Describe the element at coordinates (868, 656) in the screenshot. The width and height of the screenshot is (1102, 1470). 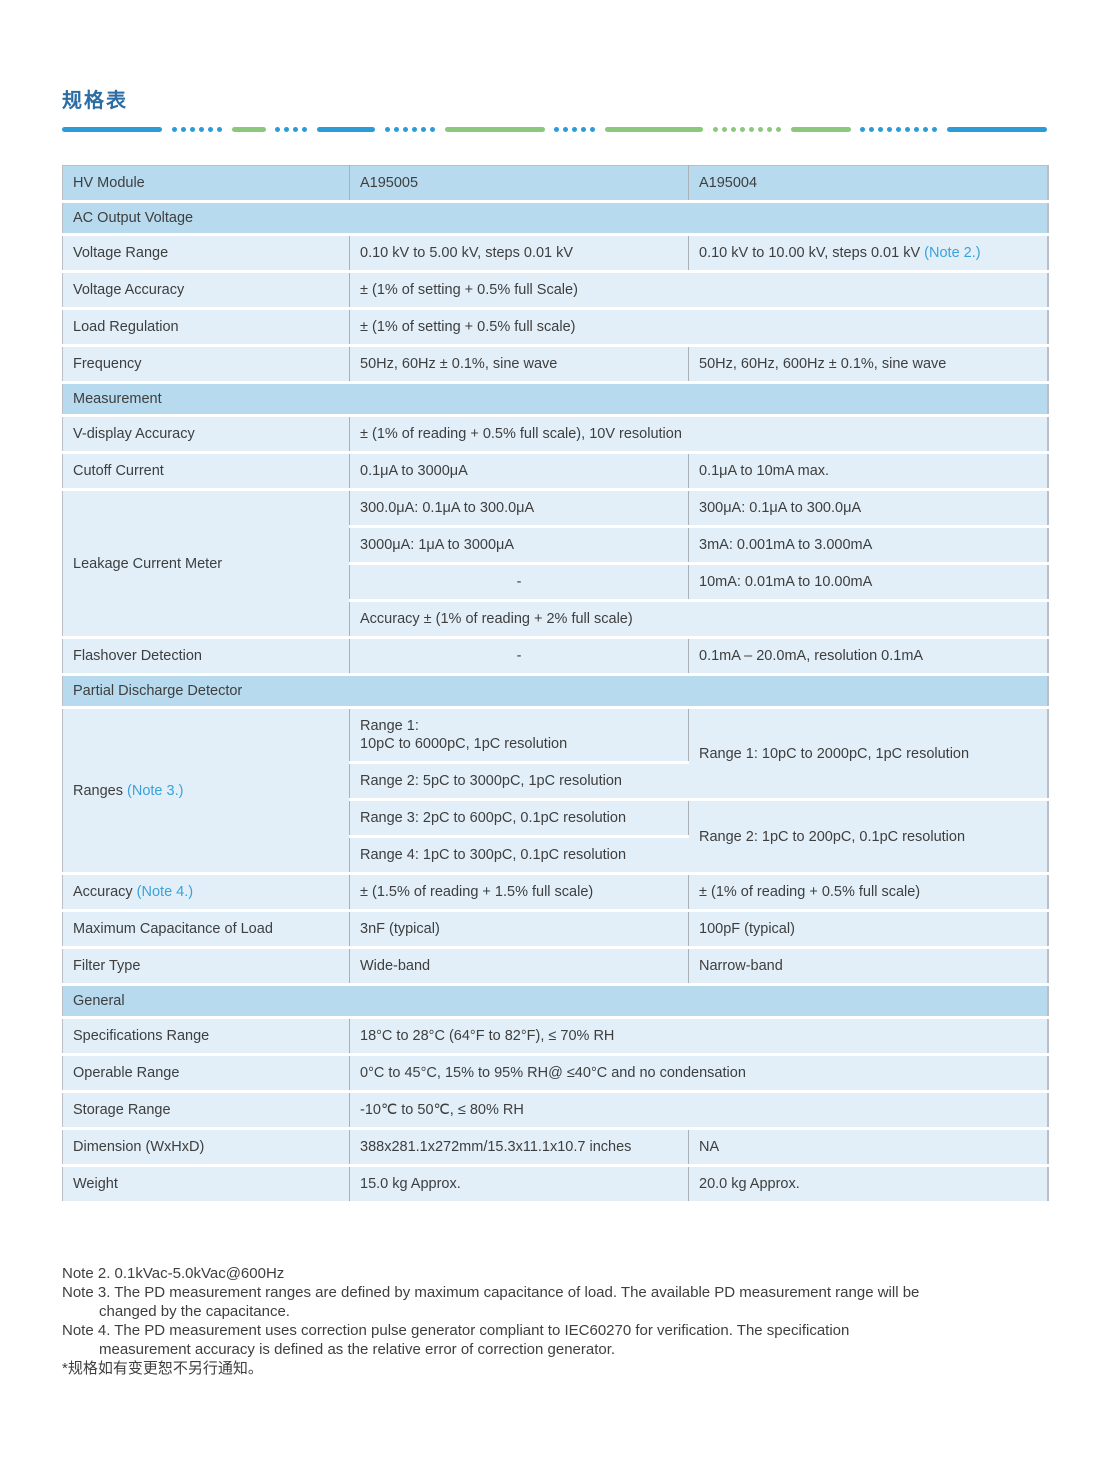
I see `cell-value: 0.1mA – 20.0mA, resolution 0.1mA` at that location.